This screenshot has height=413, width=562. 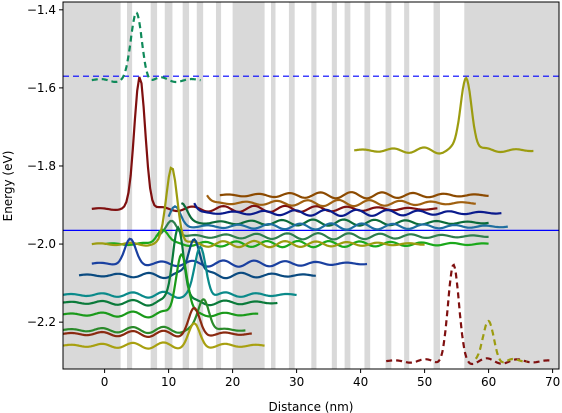 I want to click on y-tick-label: −1.4, so click(x=41, y=10).